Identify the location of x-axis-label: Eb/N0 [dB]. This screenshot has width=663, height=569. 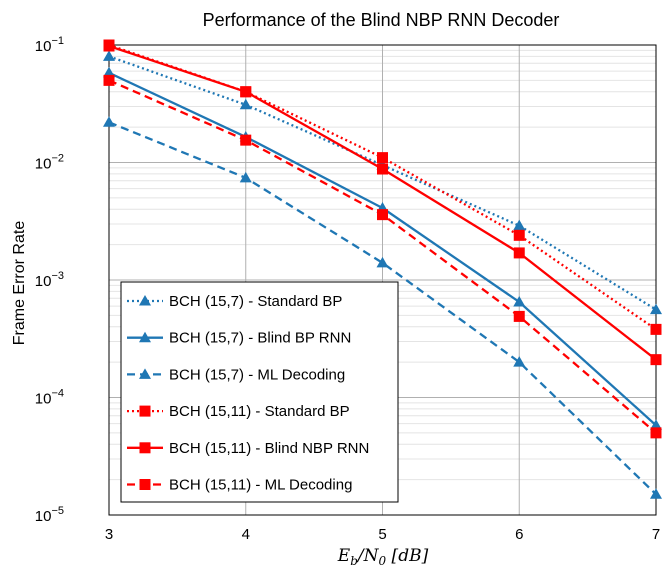
(383, 557).